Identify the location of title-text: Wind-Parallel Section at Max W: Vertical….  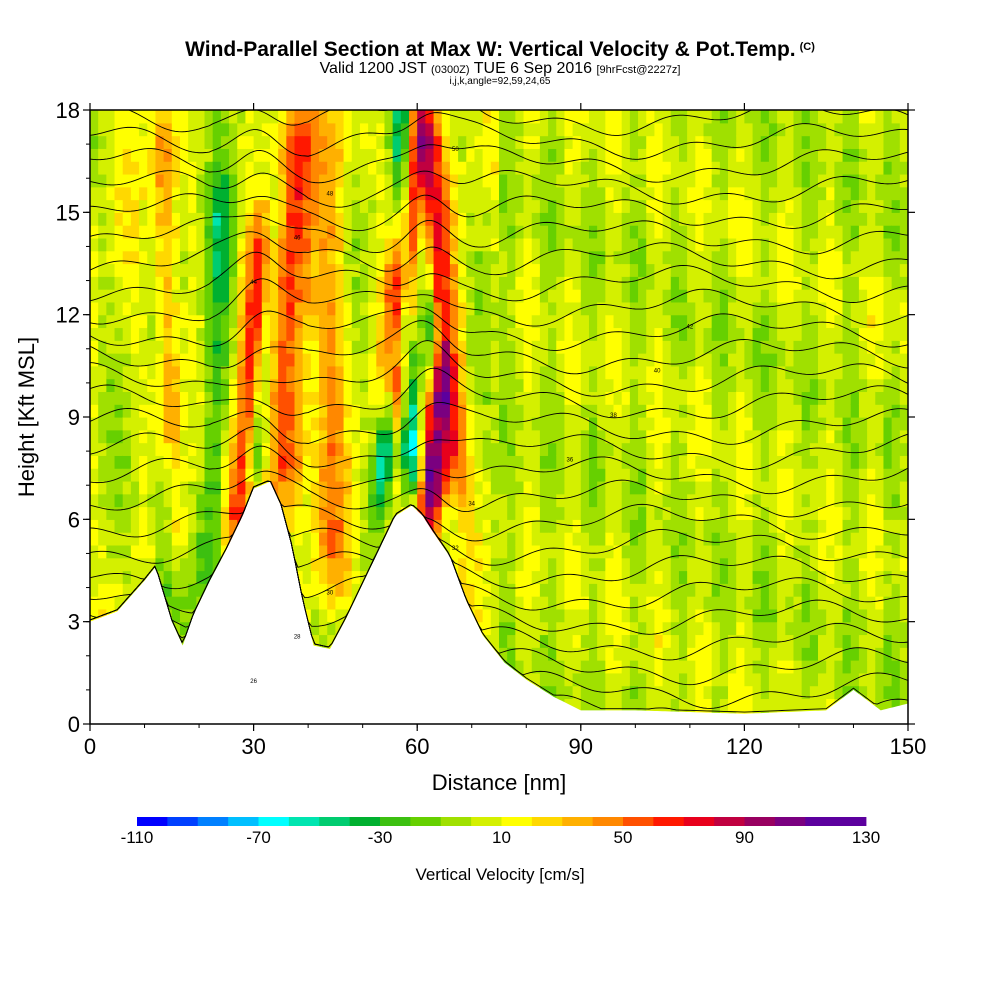
(490, 49).